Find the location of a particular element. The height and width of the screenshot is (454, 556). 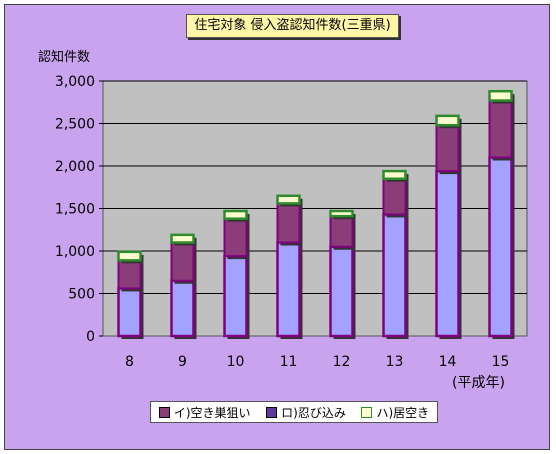

y-tick-label: 3,000 is located at coordinates (75, 82).